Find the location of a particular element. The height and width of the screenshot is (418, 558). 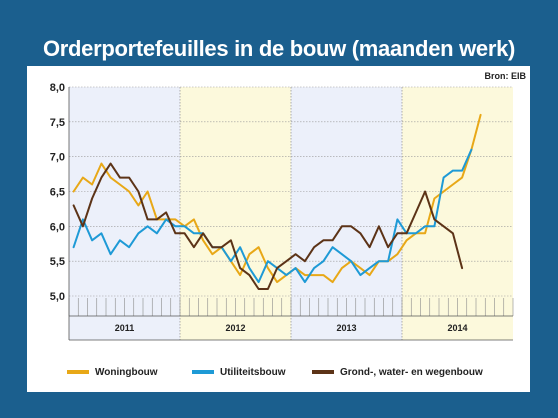

year-band-2012 is located at coordinates (235, 213).